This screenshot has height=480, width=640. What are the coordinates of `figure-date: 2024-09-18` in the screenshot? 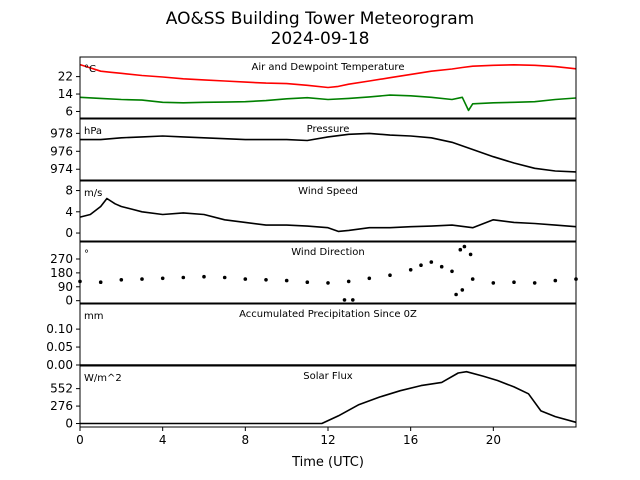 It's located at (320, 39).